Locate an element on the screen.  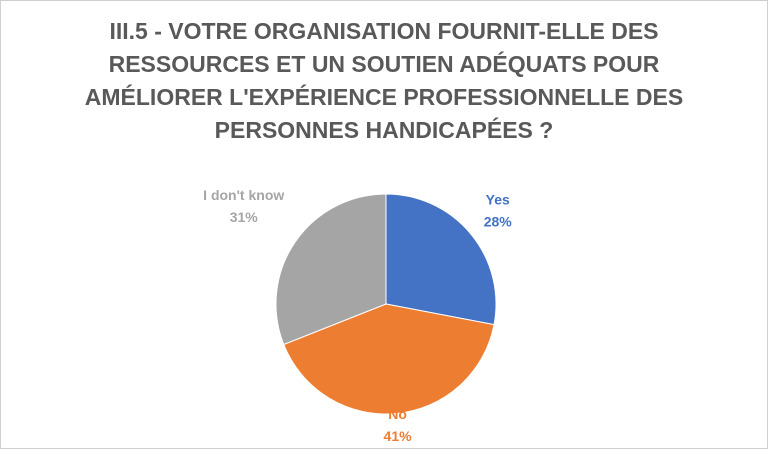
slice-label: I don't know is located at coordinates (243, 195).